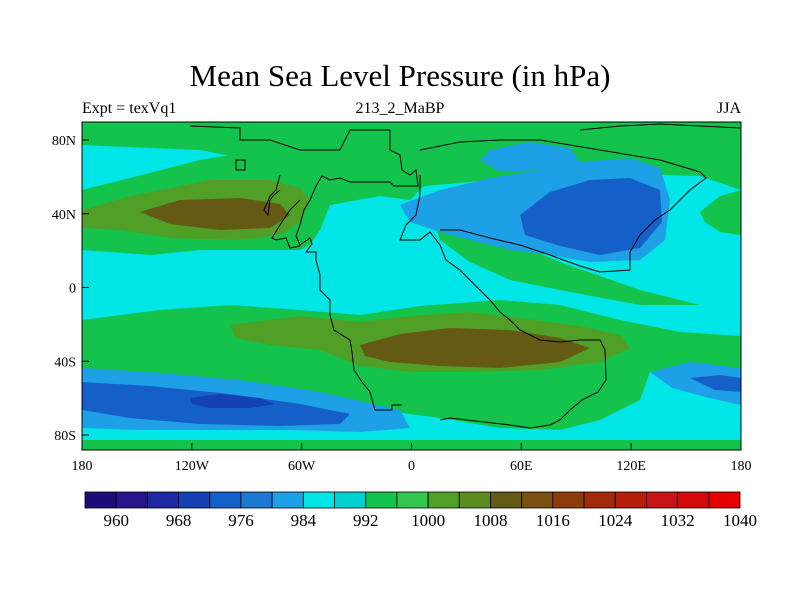  I want to click on colorbar-label: 1032, so click(678, 520).